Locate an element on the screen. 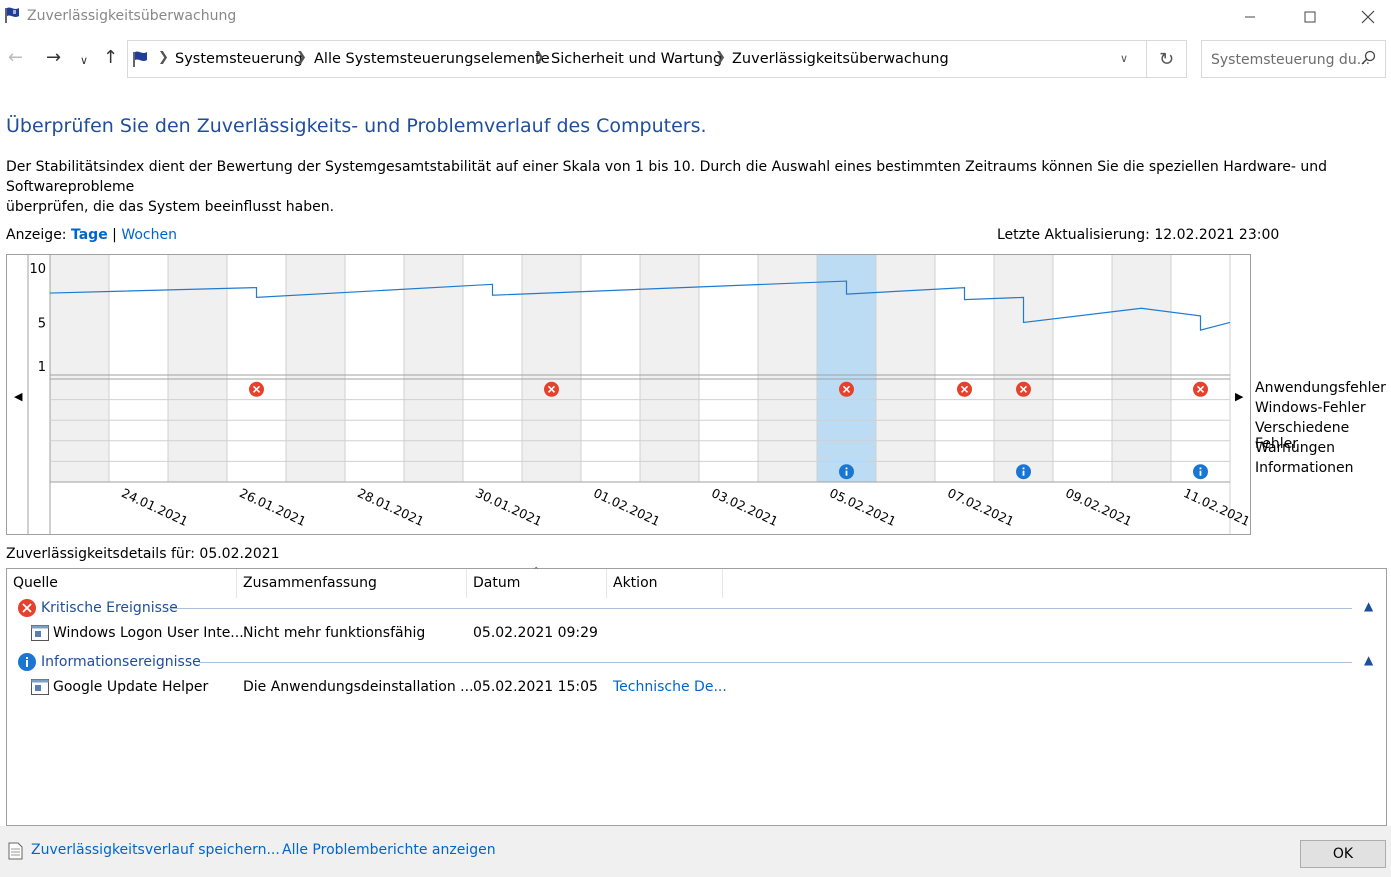  y-tick-label: 10 is located at coordinates (37, 269).